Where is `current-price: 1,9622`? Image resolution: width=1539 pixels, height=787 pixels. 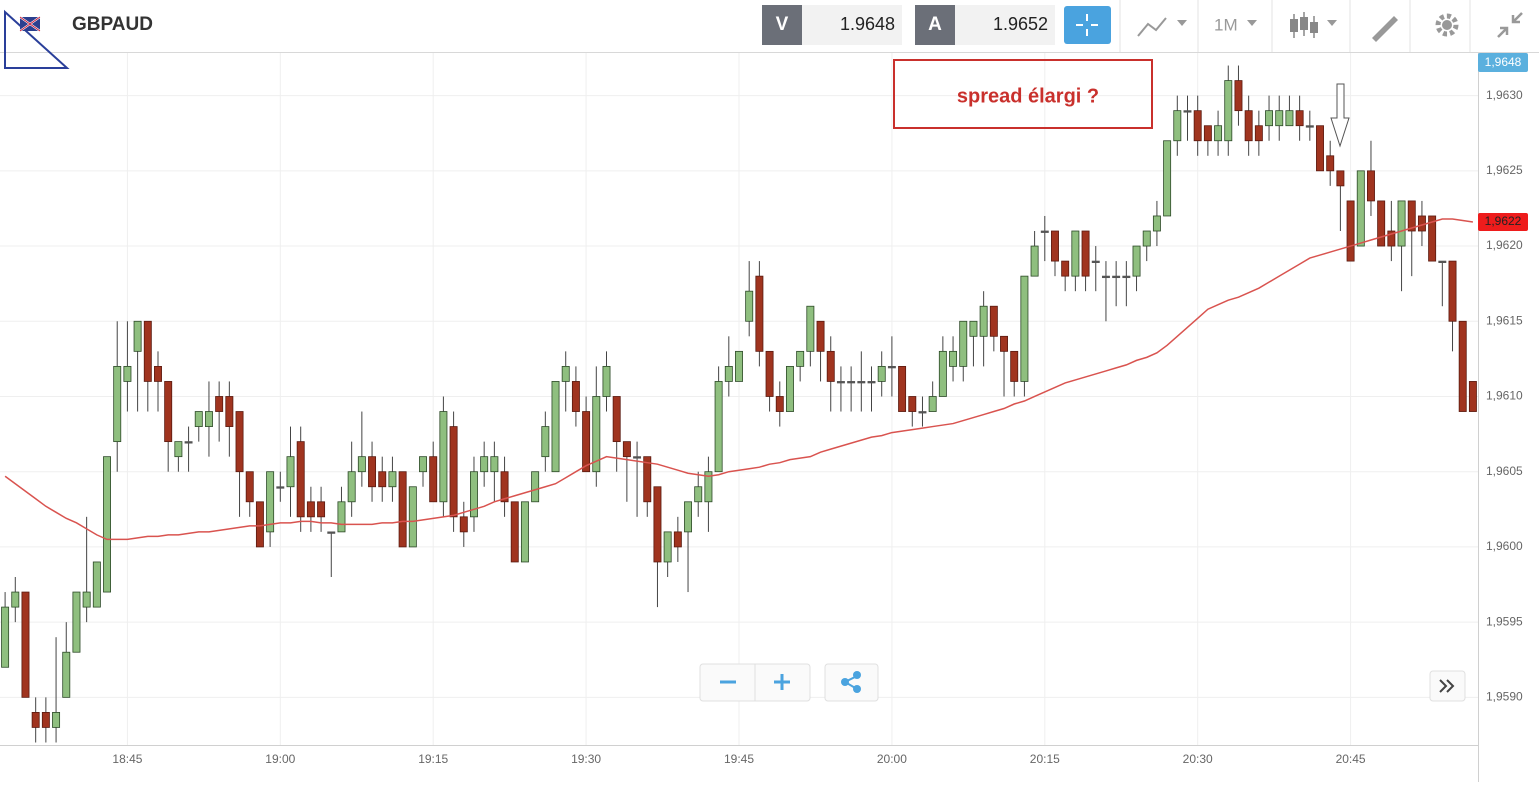
current-price: 1,9622 is located at coordinates (1503, 221).